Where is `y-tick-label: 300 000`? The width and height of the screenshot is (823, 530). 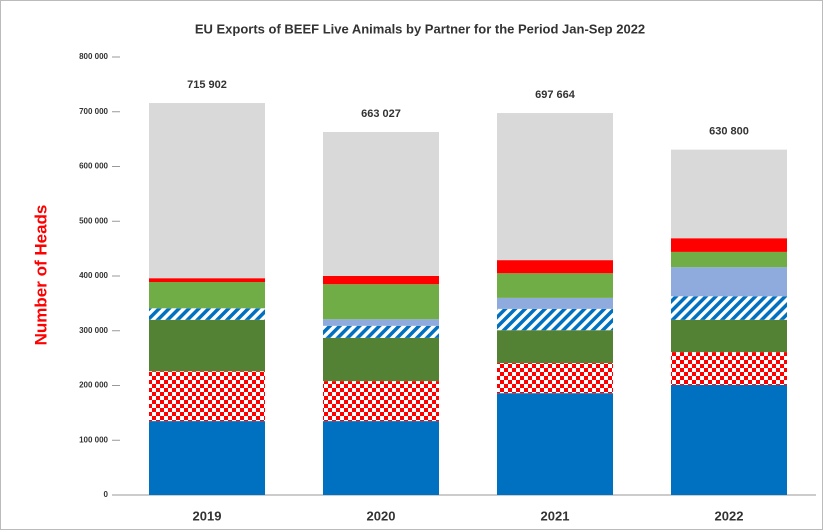
y-tick-label: 300 000 is located at coordinates (93, 330).